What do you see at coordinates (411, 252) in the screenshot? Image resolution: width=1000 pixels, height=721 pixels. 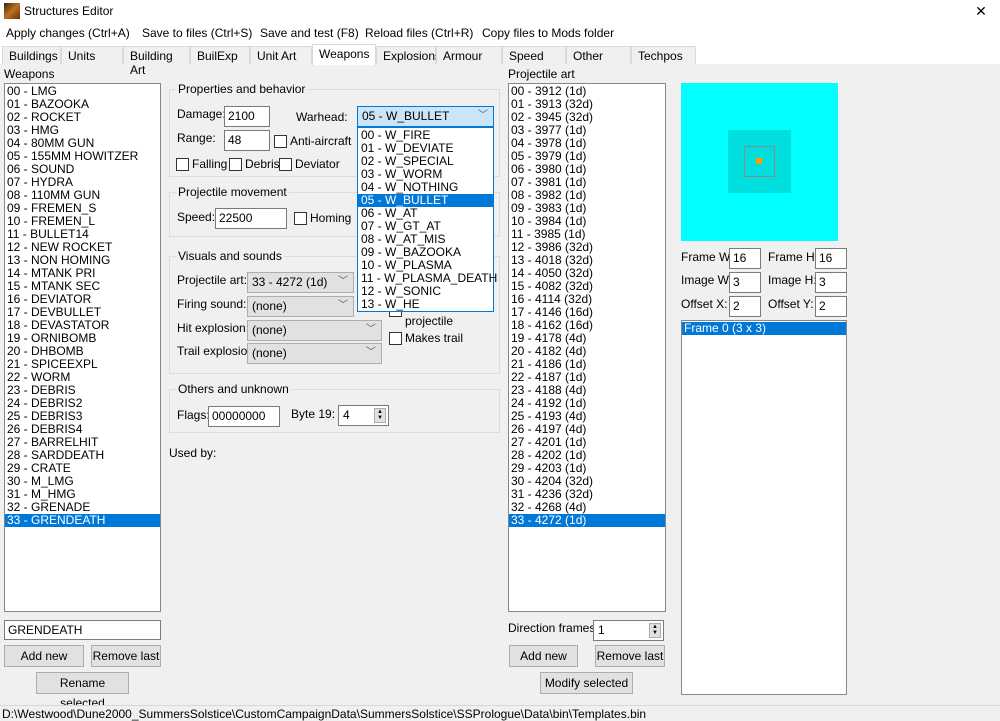 I see `warhead-option: 09 - W_BAZOOKA` at bounding box center [411, 252].